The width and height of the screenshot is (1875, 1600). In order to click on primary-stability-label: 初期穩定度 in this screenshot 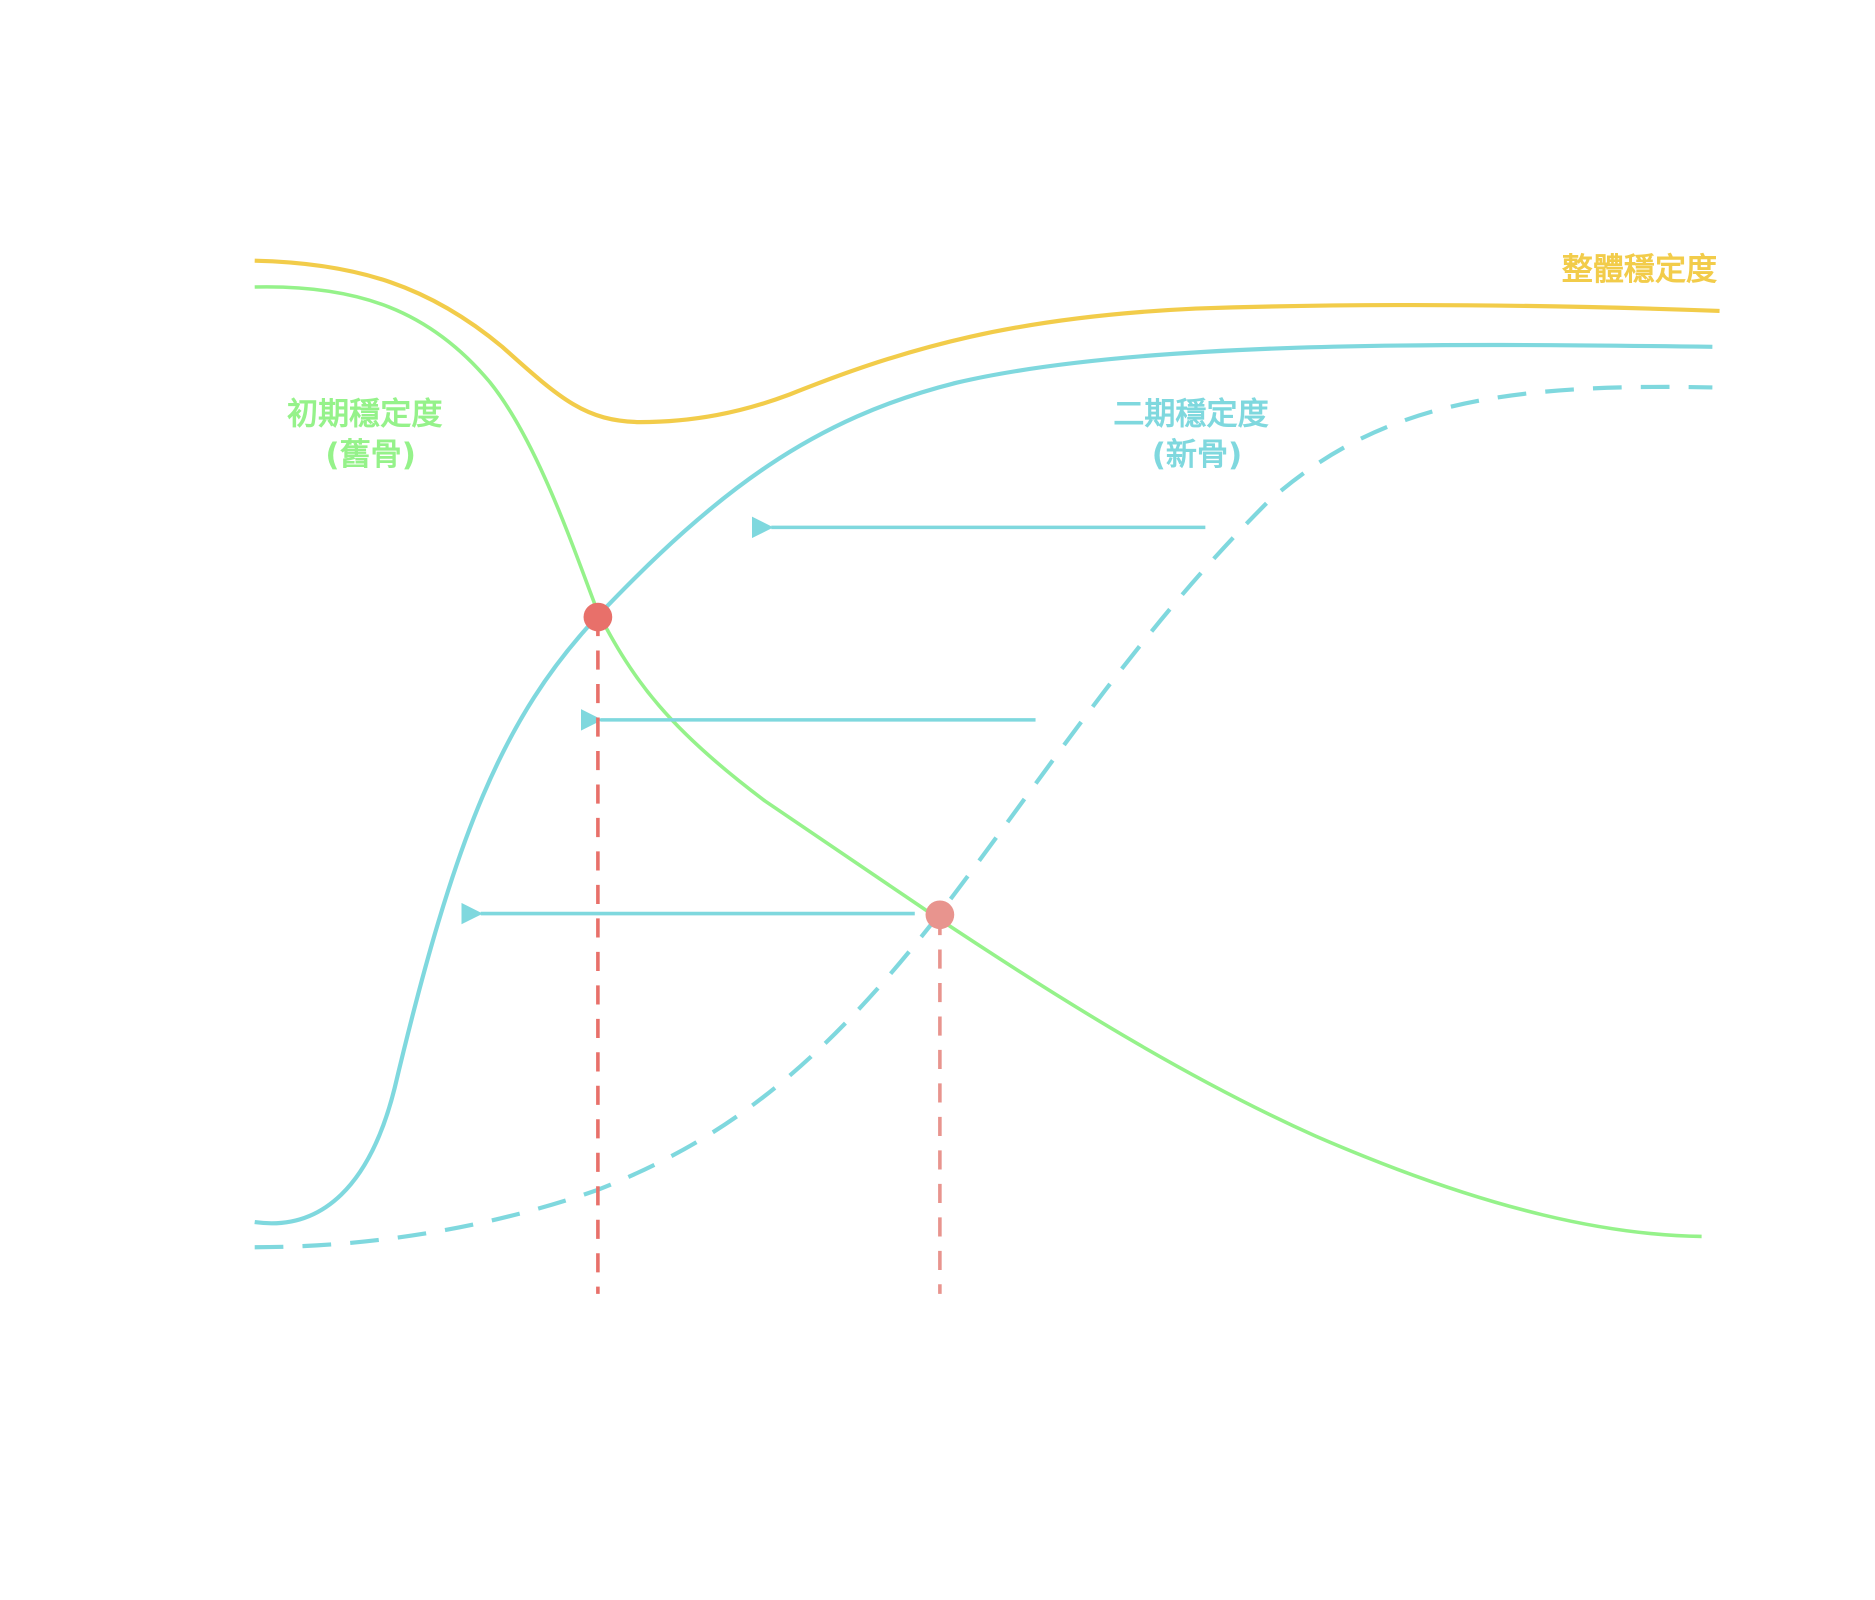, I will do `click(365, 415)`.